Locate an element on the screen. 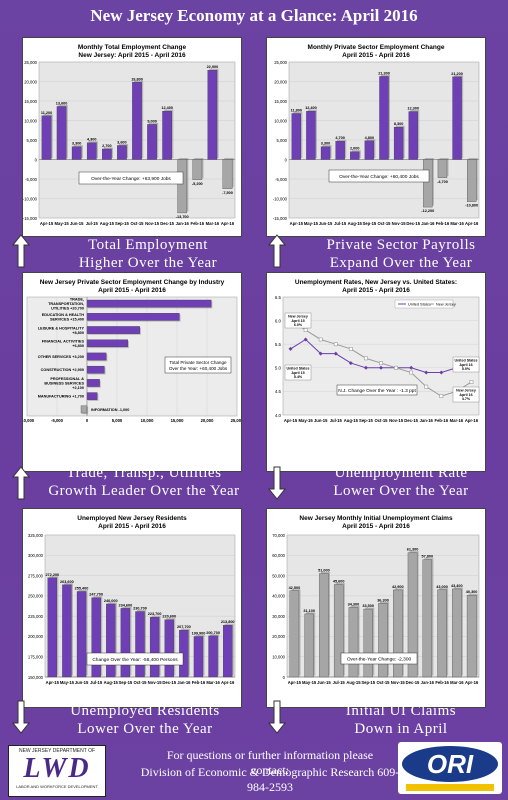  caption-line: Total Employment is located at coordinates (148, 245).